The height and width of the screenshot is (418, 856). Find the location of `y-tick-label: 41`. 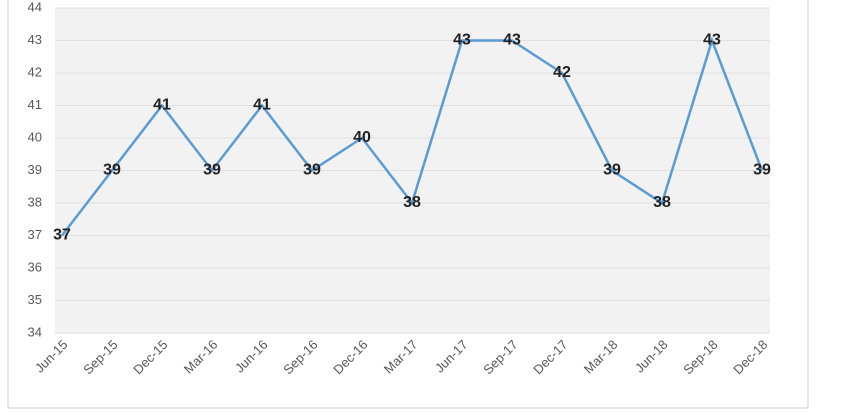

y-tick-label: 41 is located at coordinates (35, 104).